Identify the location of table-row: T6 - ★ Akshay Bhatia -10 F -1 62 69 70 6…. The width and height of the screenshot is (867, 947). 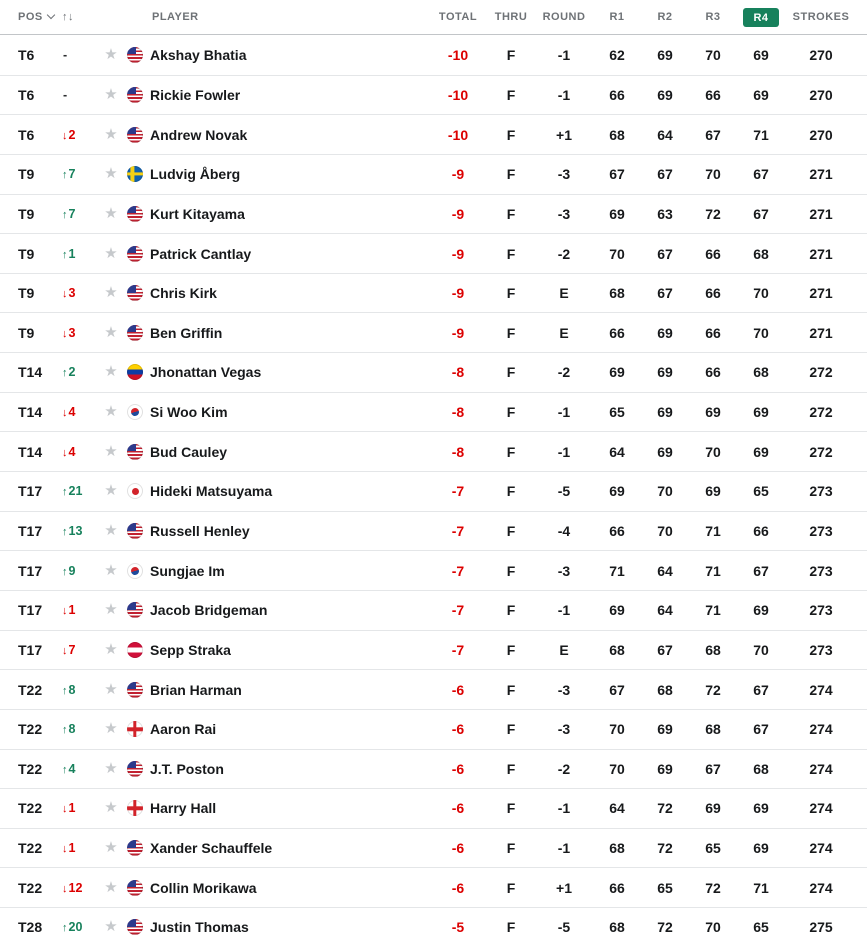
(433, 55).